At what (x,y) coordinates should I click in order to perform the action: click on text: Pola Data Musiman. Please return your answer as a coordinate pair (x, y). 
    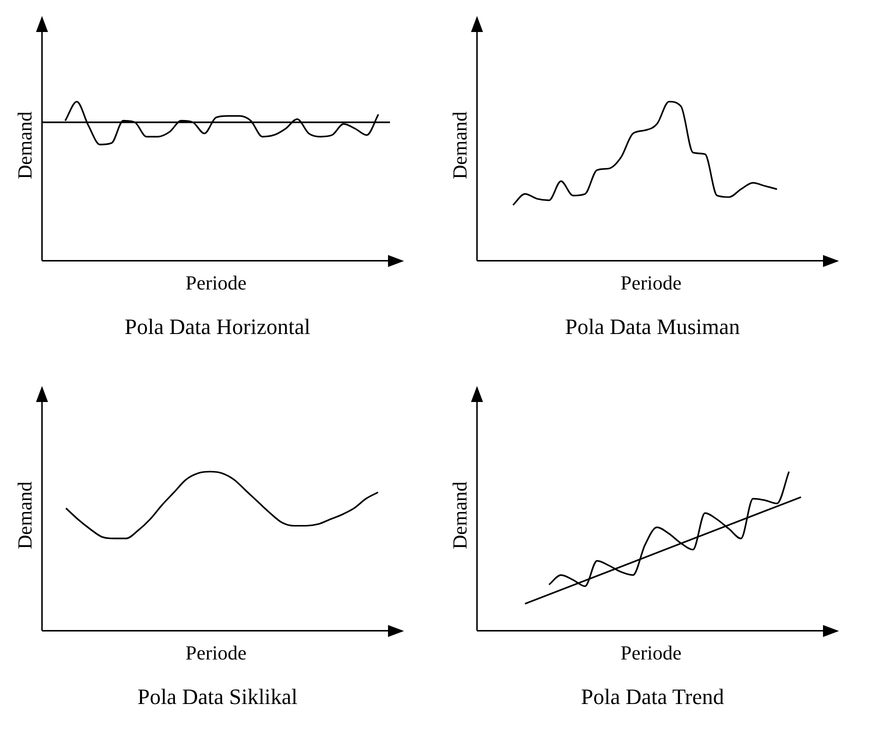
    Looking at the image, I should click on (652, 327).